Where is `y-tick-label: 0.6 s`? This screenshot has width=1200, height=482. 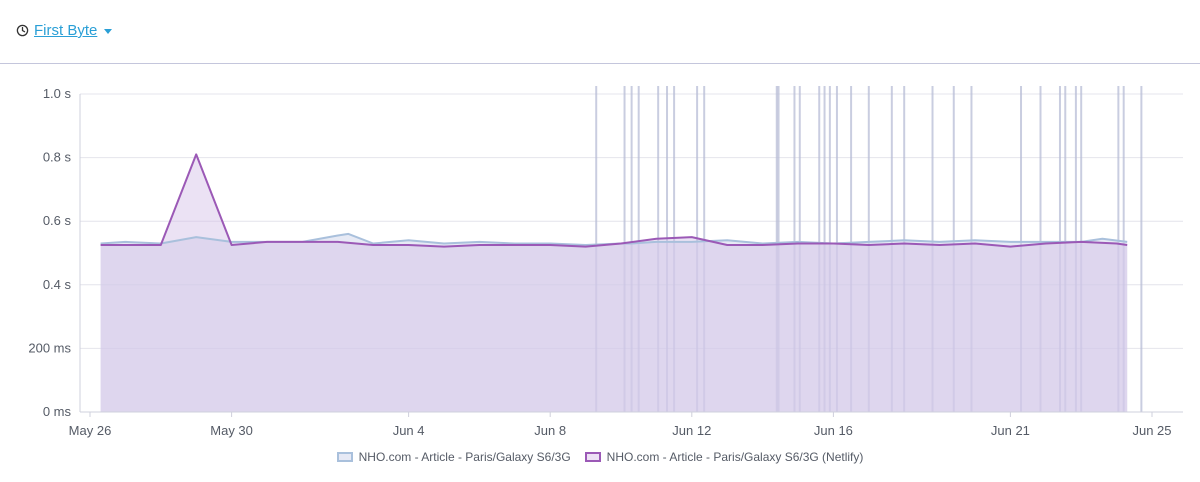 y-tick-label: 0.6 s is located at coordinates (57, 220).